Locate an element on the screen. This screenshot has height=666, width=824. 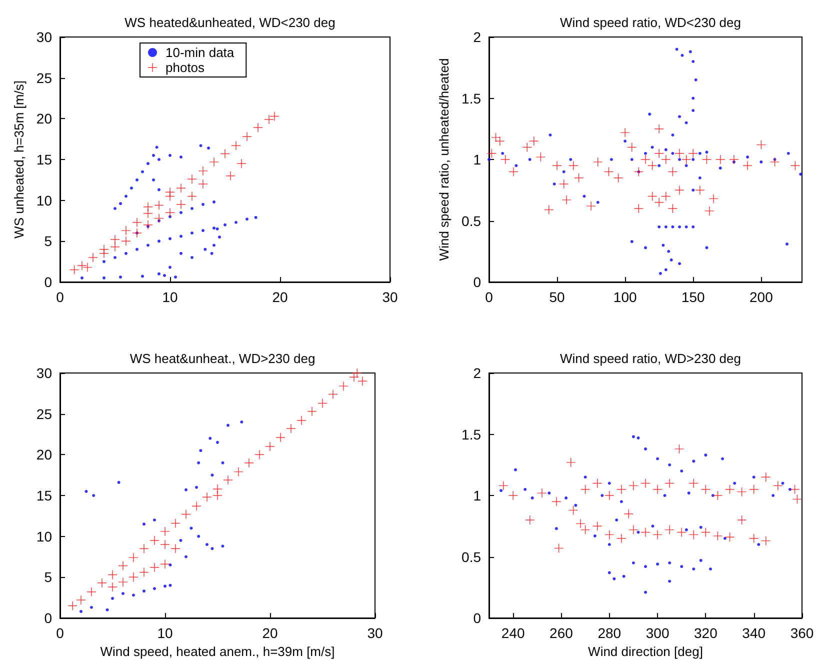
x-tick-label: 300 is located at coordinates (658, 633).